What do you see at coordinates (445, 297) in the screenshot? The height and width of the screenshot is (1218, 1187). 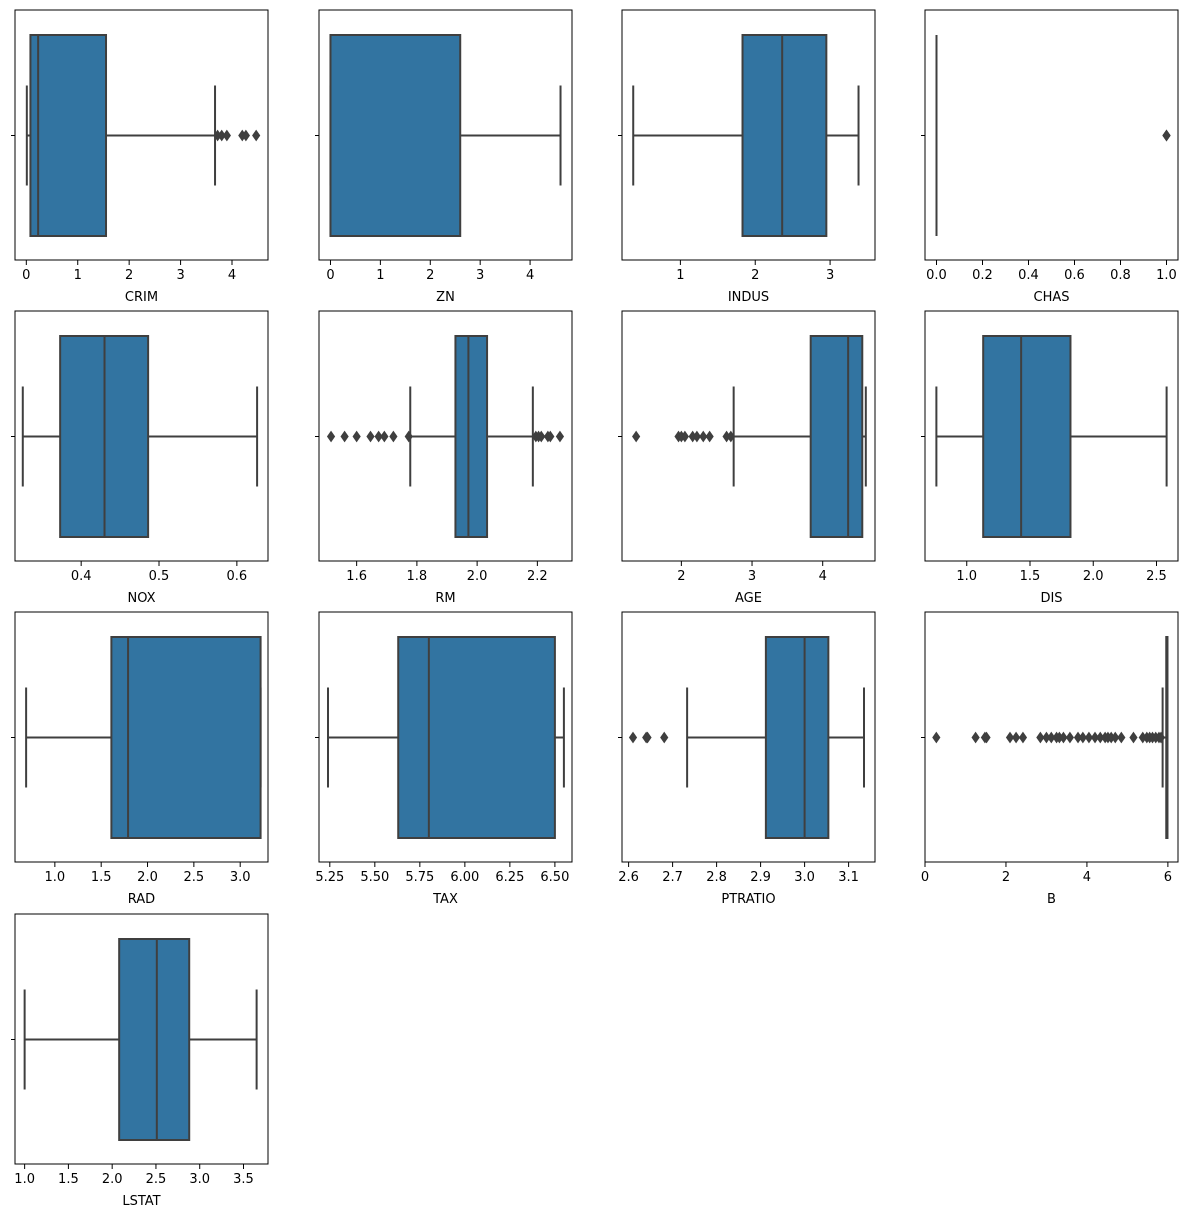 I see `x-axis-label: ZN` at bounding box center [445, 297].